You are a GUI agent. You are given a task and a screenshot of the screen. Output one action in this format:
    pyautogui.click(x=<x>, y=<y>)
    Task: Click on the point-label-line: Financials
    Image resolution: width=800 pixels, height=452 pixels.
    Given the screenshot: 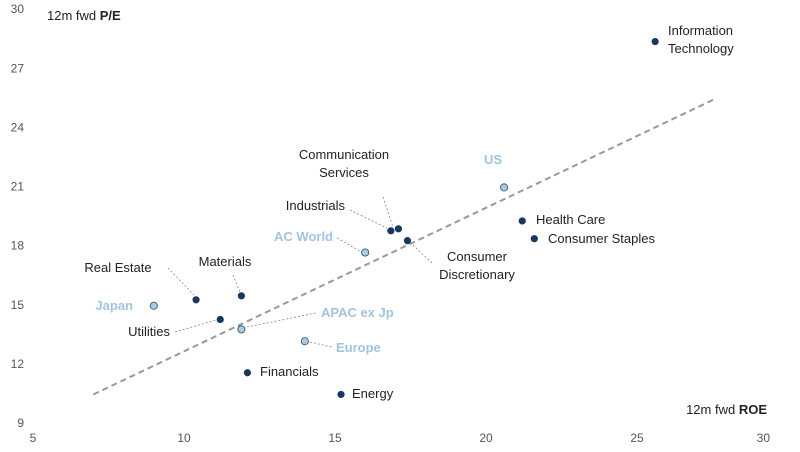 What is the action you would take?
    pyautogui.click(x=289, y=371)
    